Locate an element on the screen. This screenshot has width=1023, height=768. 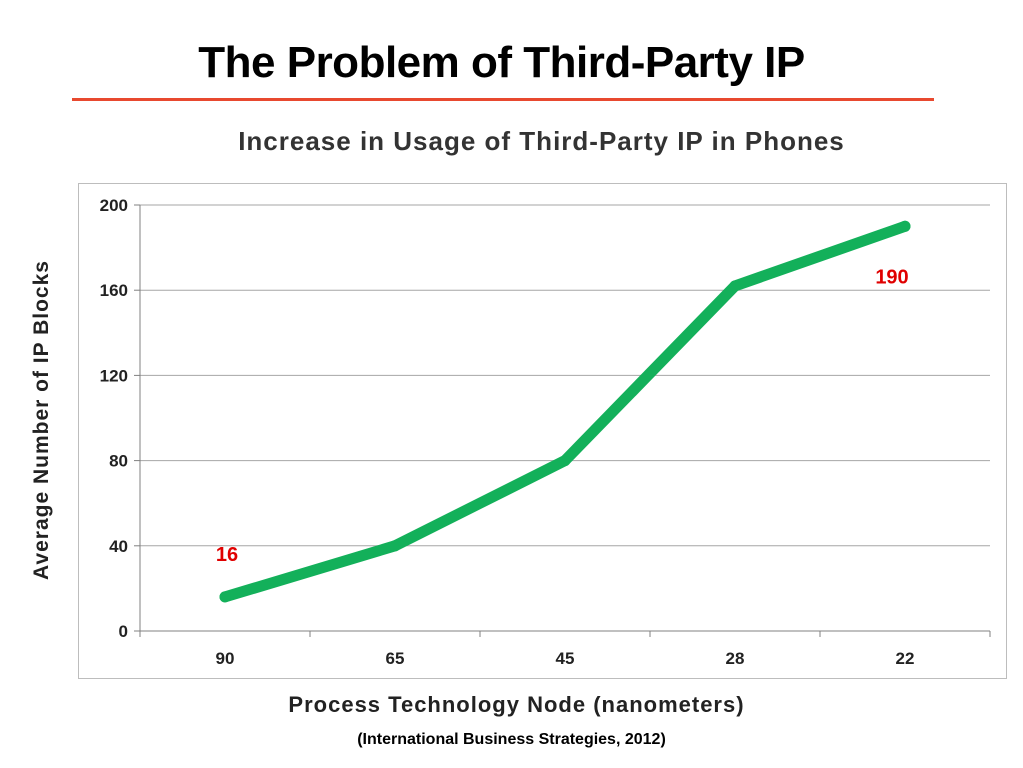
x-axis-label: Process Technology Node (nanometers) is located at coordinates (516, 704).